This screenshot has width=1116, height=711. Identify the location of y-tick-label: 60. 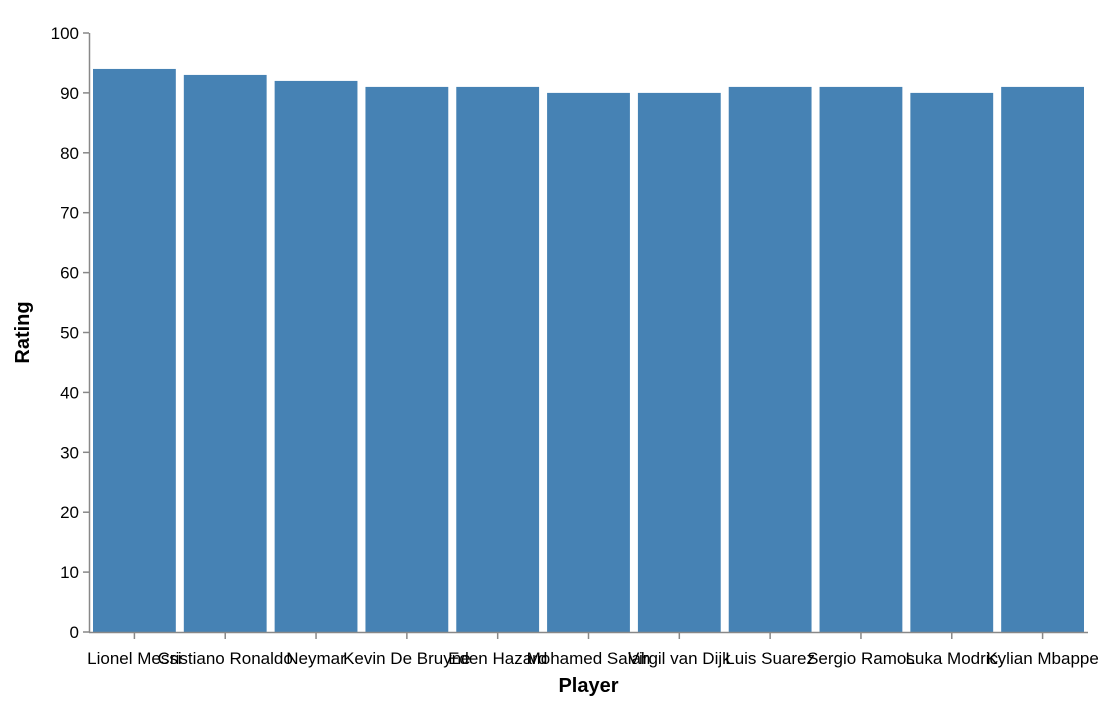
(69, 273).